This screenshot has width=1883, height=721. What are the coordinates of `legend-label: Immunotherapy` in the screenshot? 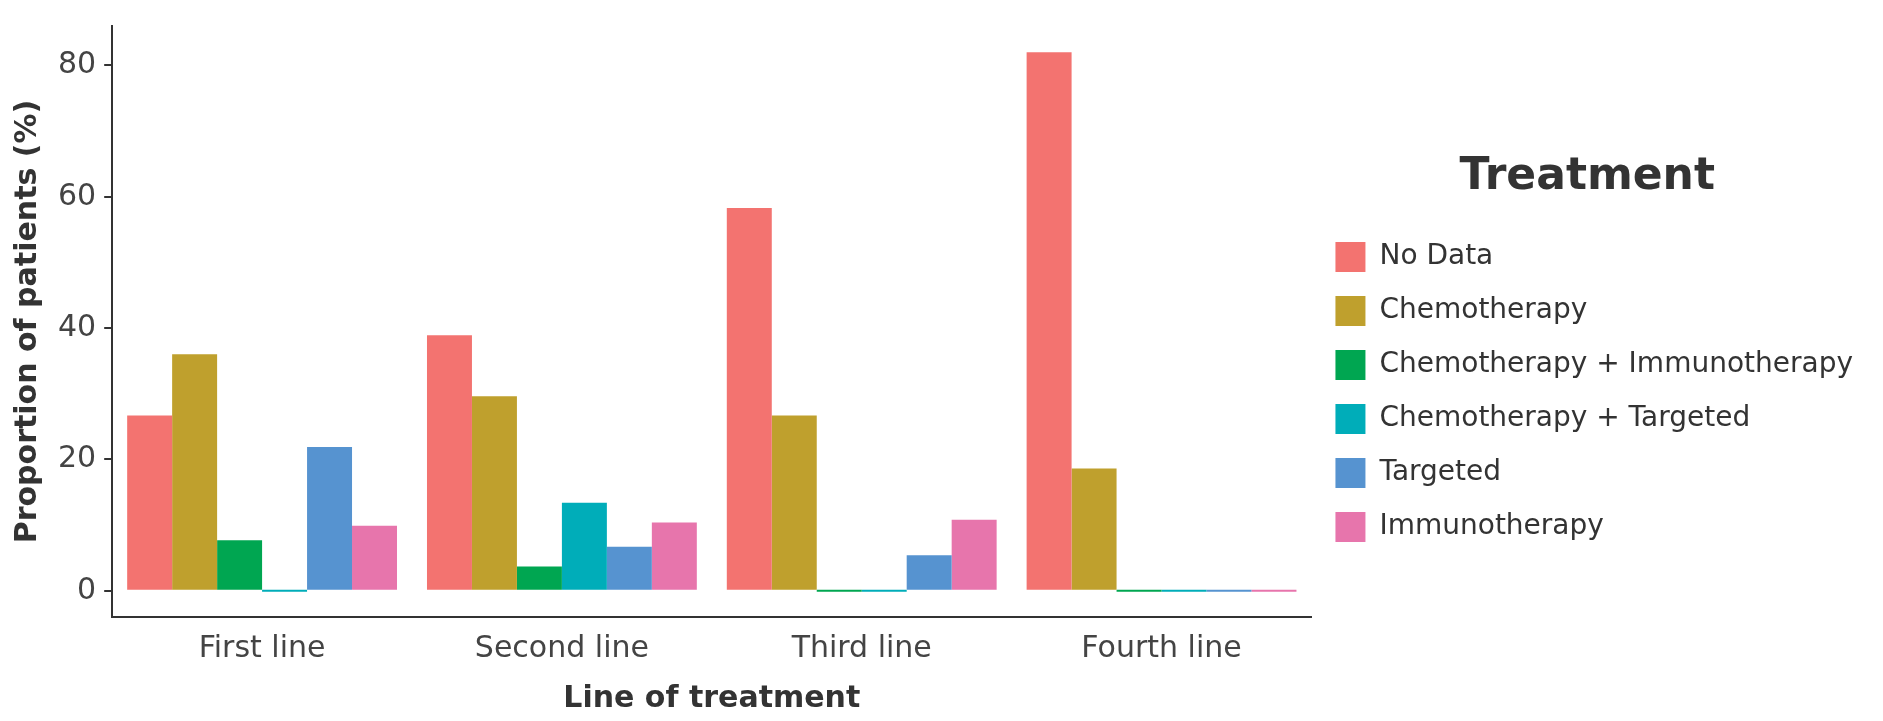 It's located at (1491, 525).